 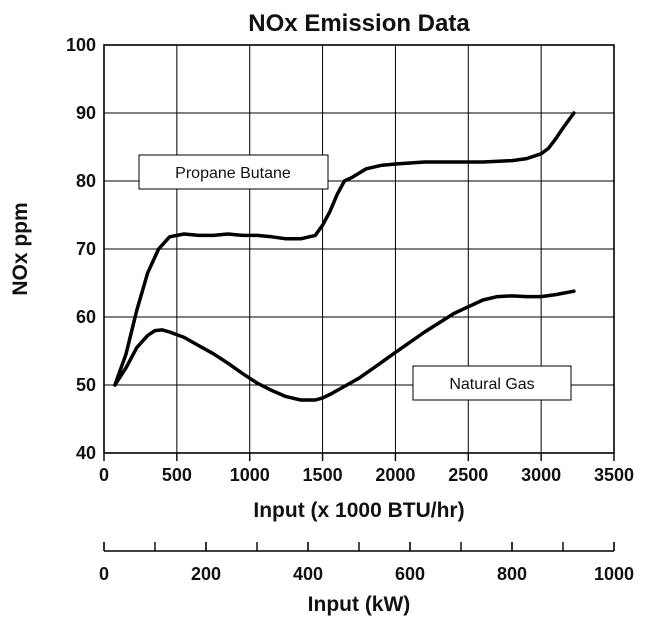 I want to click on secondary-tick-label: 200, so click(x=206, y=574).